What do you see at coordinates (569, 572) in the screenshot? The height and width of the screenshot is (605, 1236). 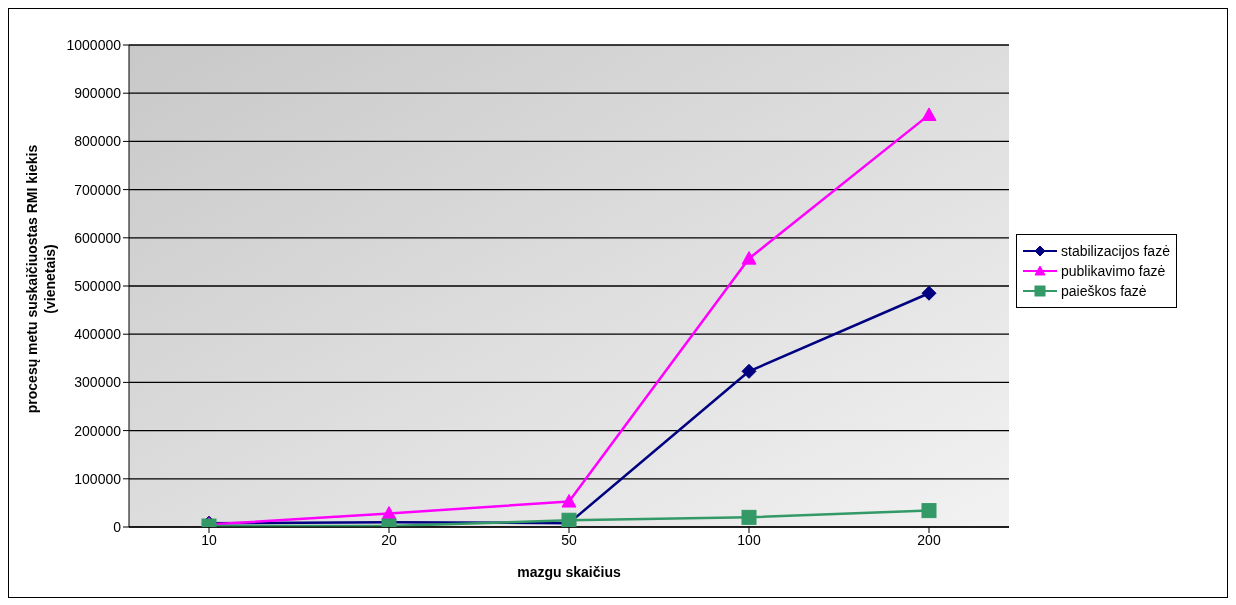 I see `x-axis-title: mazgu skaičius` at bounding box center [569, 572].